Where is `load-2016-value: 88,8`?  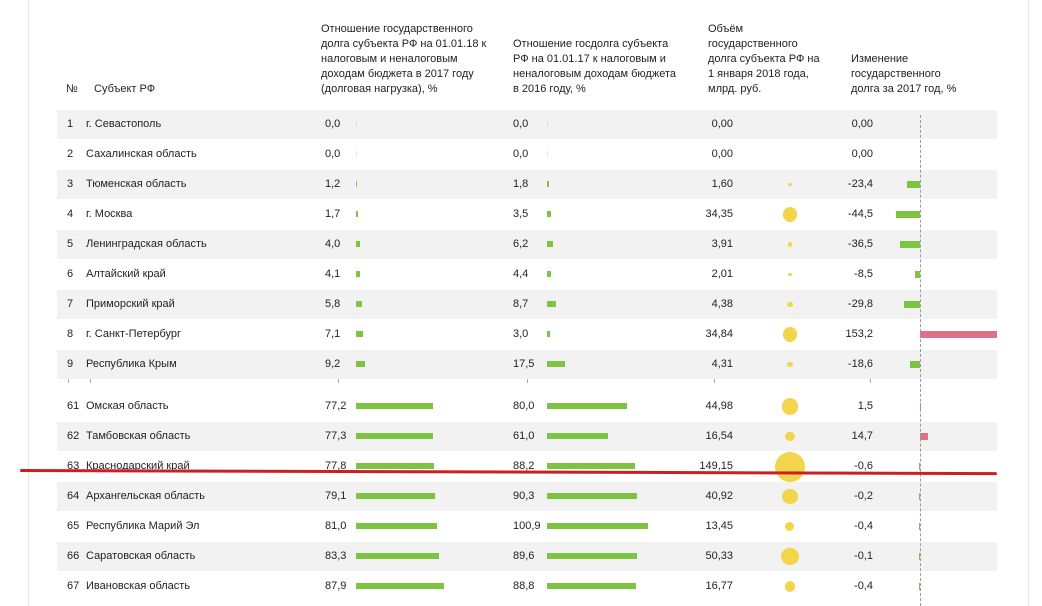 load-2016-value: 88,8 is located at coordinates (524, 586).